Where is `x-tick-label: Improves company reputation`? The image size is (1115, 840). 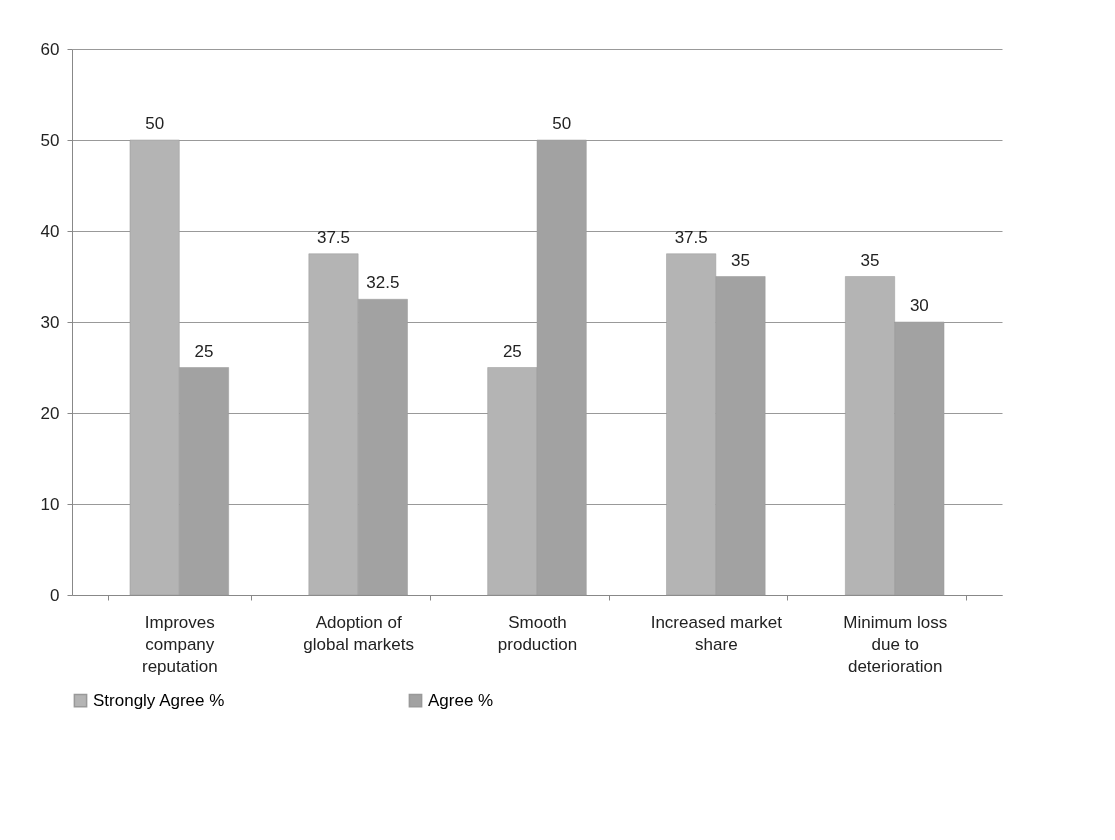 x-tick-label: Improves company reputation is located at coordinates (180, 644).